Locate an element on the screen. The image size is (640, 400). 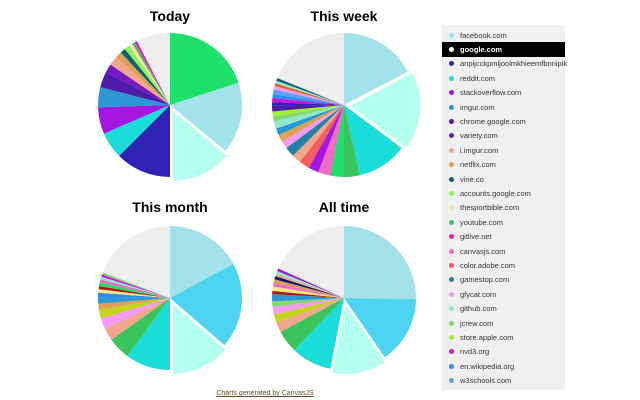
legend-item: gamestop.com is located at coordinates (503, 280).